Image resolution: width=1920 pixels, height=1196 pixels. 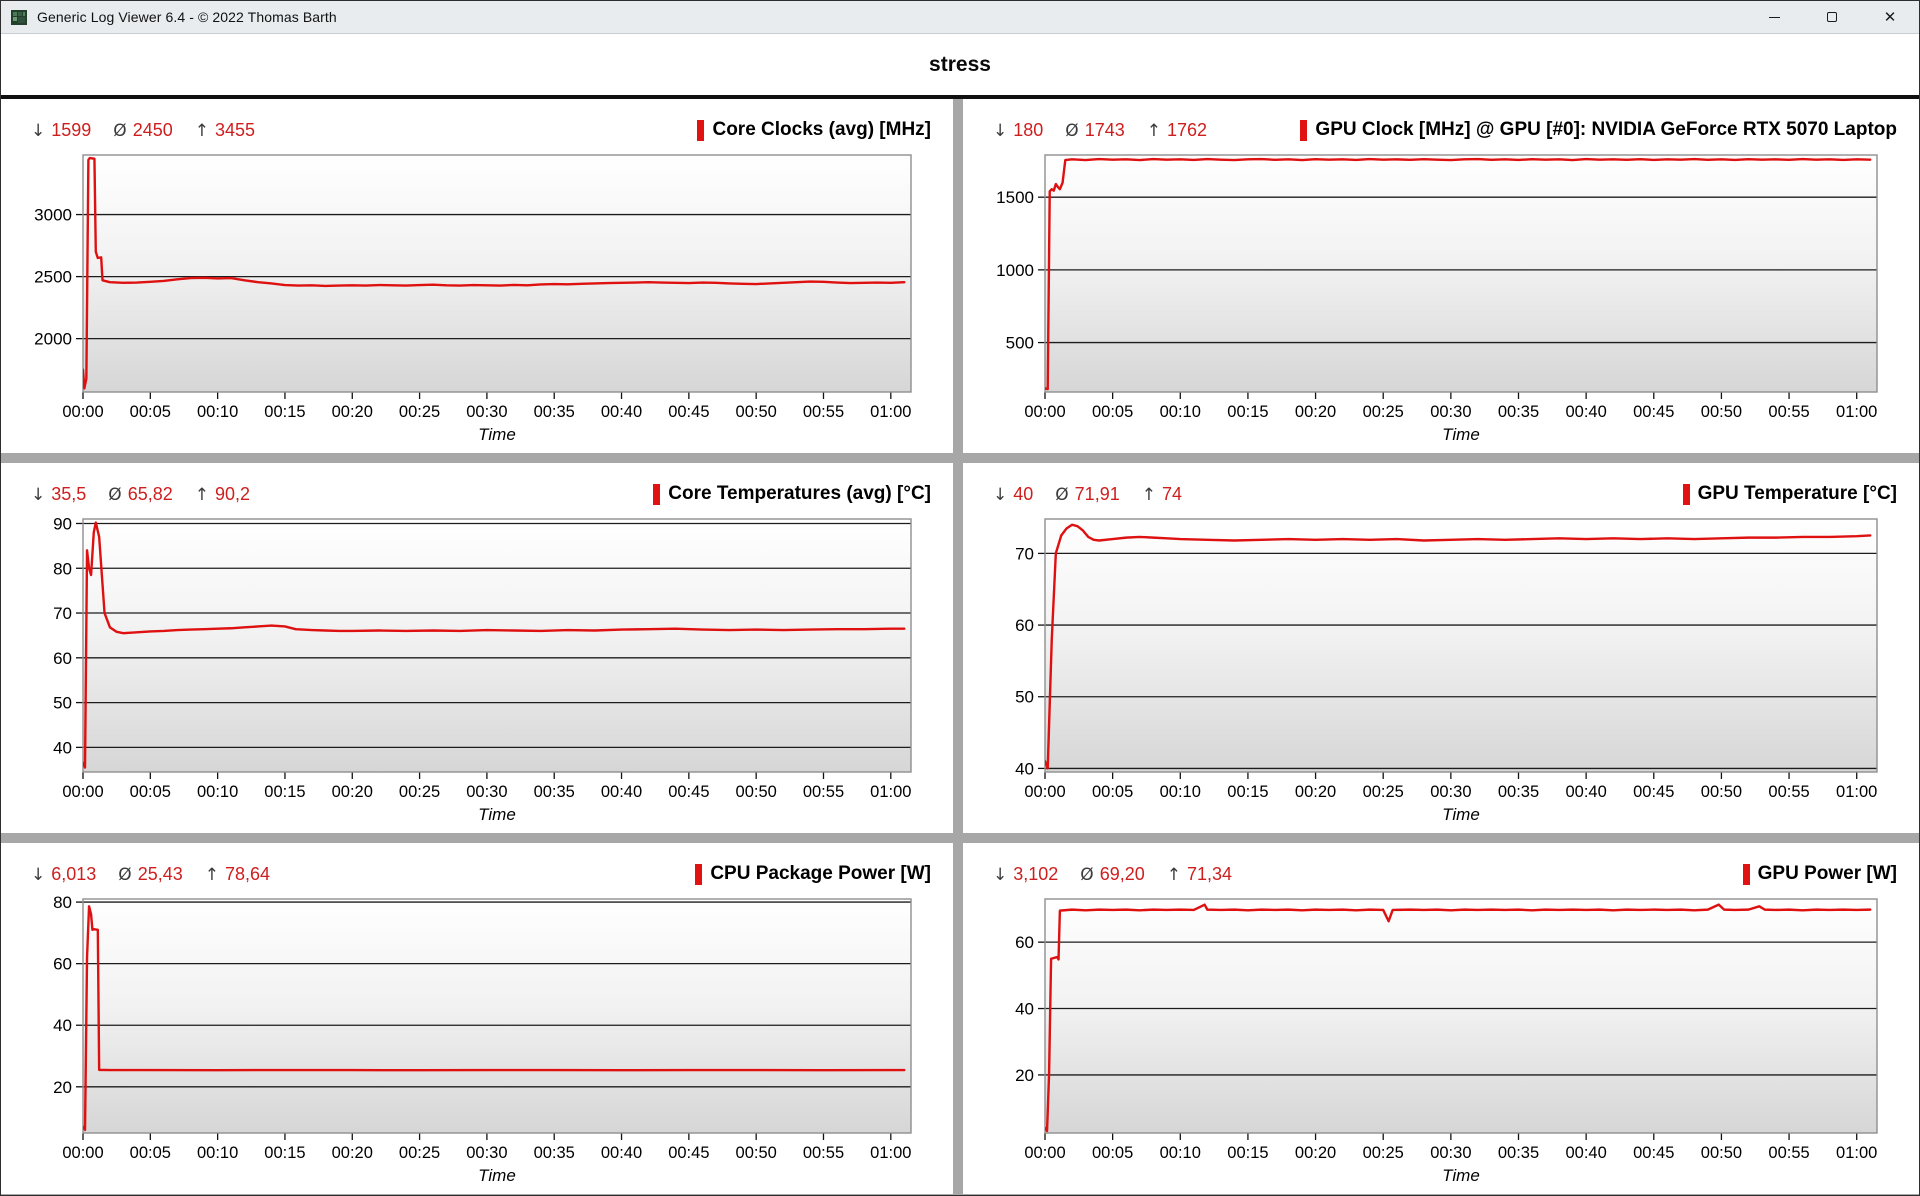 I want to click on stat-max: ↑ 74, so click(x=1162, y=494).